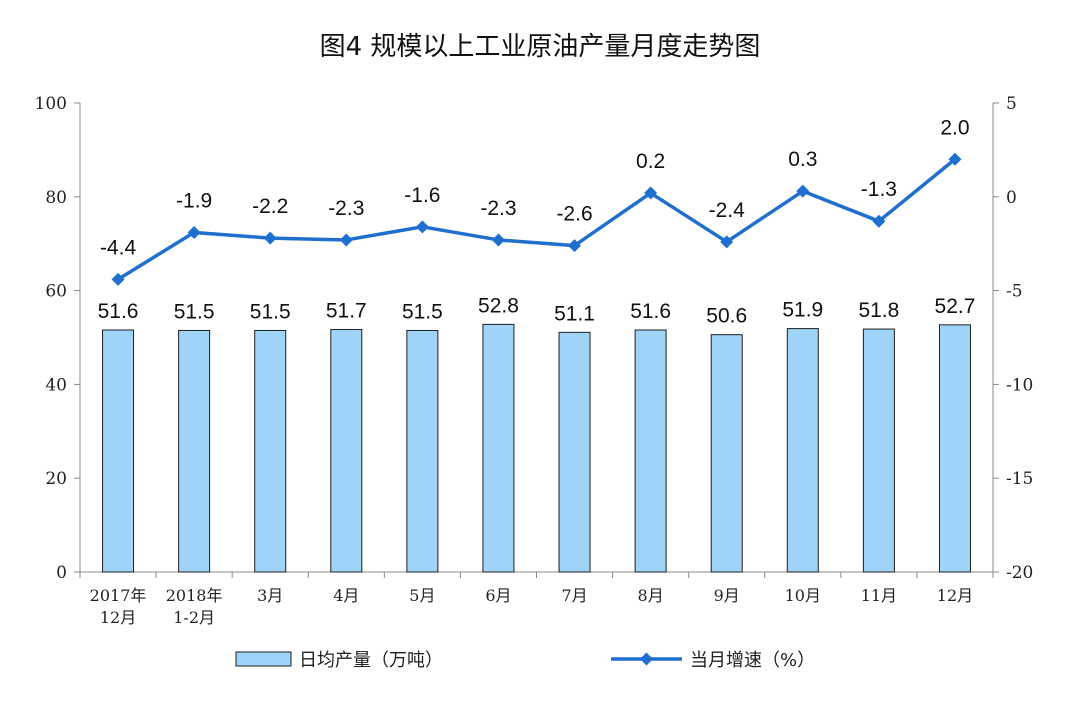 This screenshot has width=1080, height=720. I want to click on line-value-label: -1.3, so click(879, 189).